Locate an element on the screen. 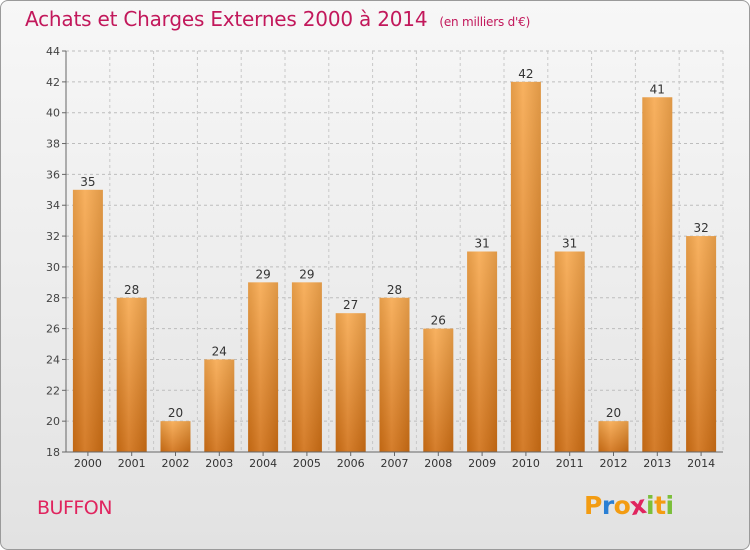 The height and width of the screenshot is (550, 750). x-tick-label: 2012 is located at coordinates (614, 463).